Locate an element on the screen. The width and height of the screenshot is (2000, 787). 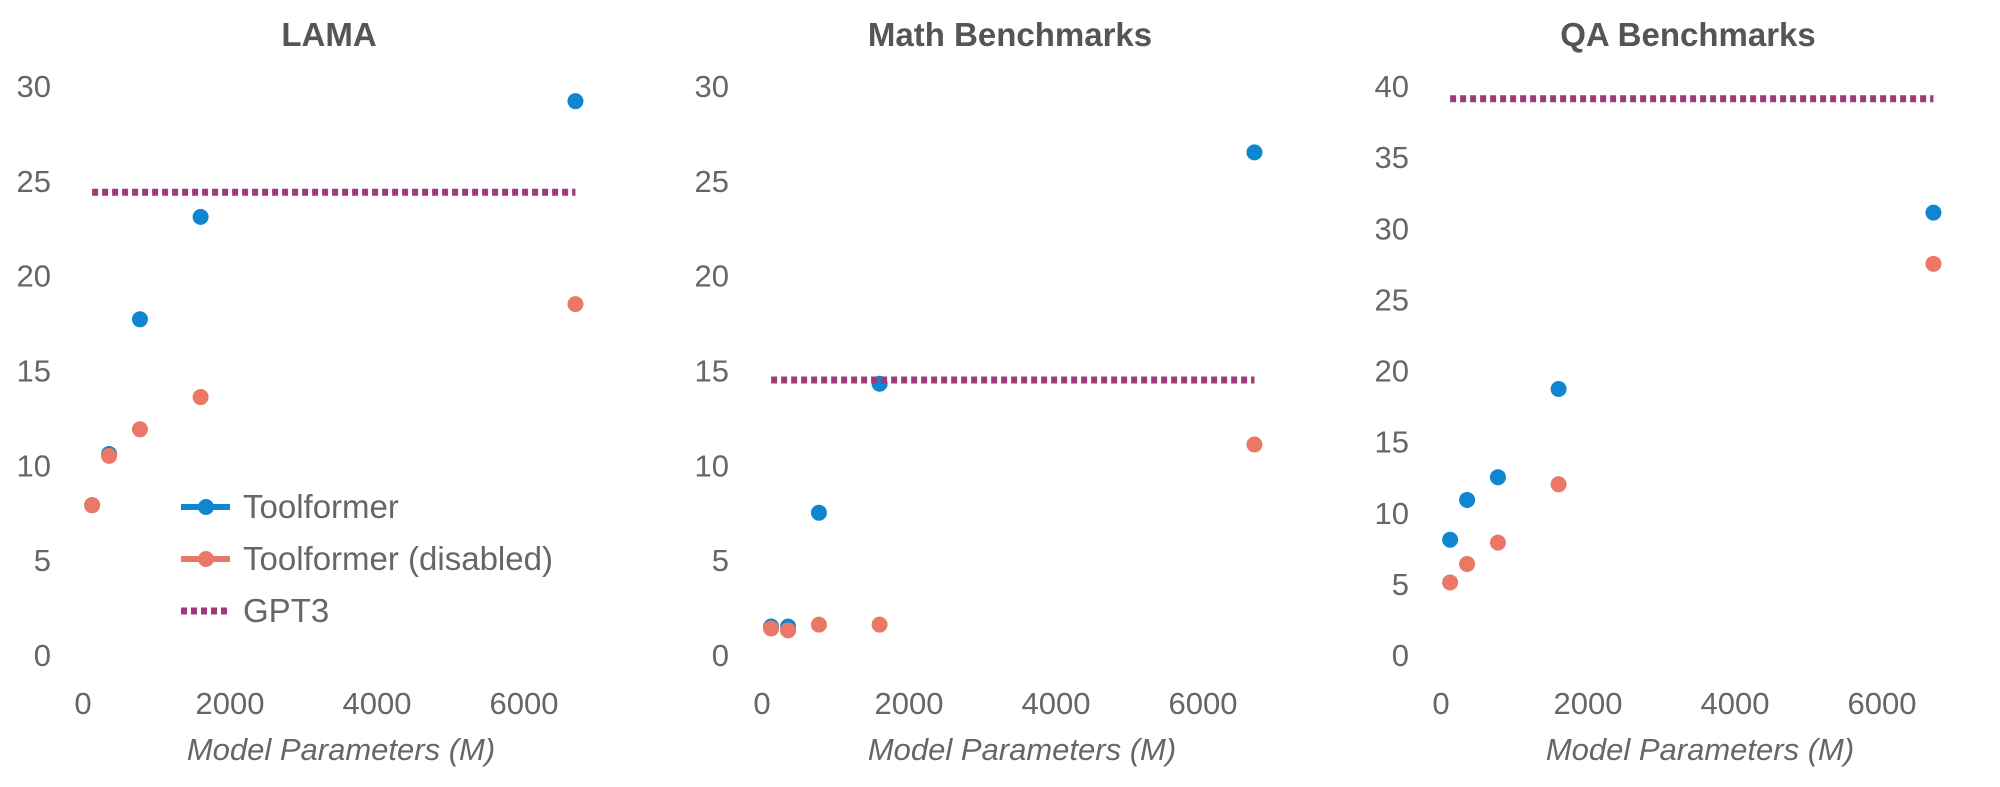
chart-title: QA Benchmarks is located at coordinates (1688, 34).